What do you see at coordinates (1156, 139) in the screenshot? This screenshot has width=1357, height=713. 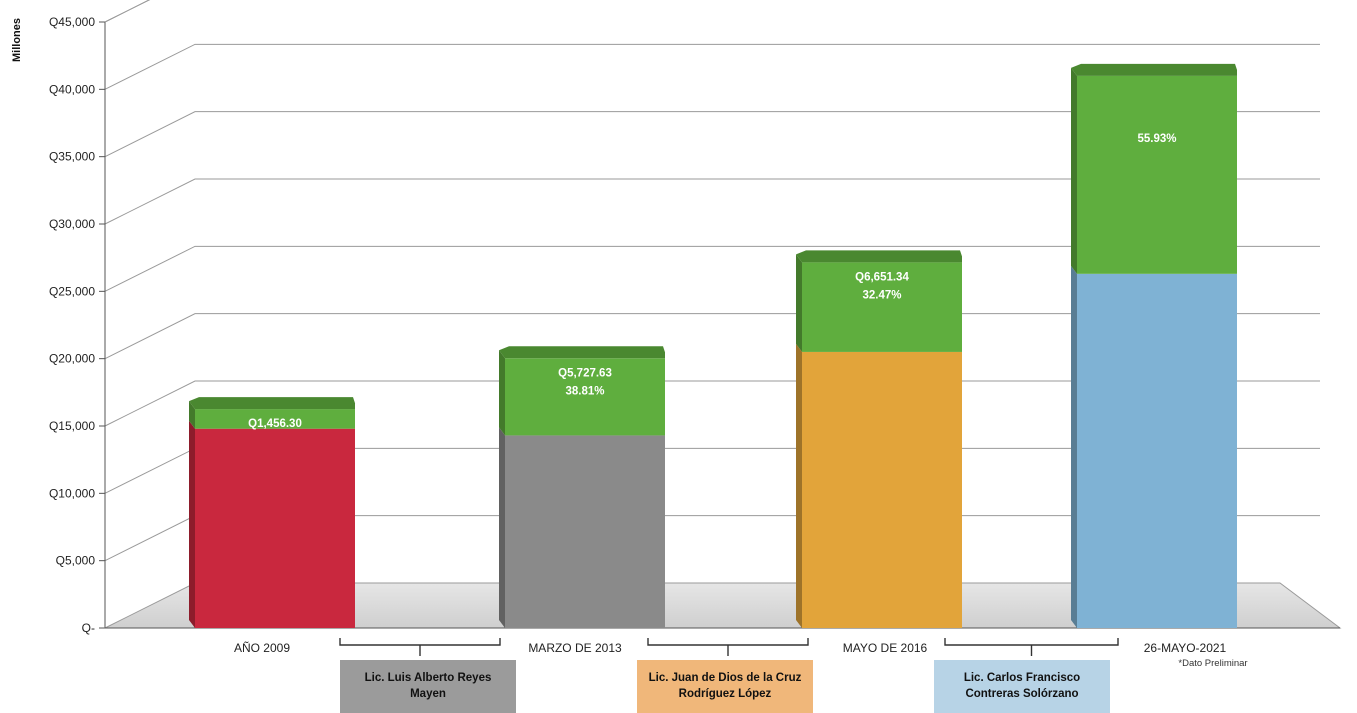 I see `data-label-percent: 55.93%` at bounding box center [1156, 139].